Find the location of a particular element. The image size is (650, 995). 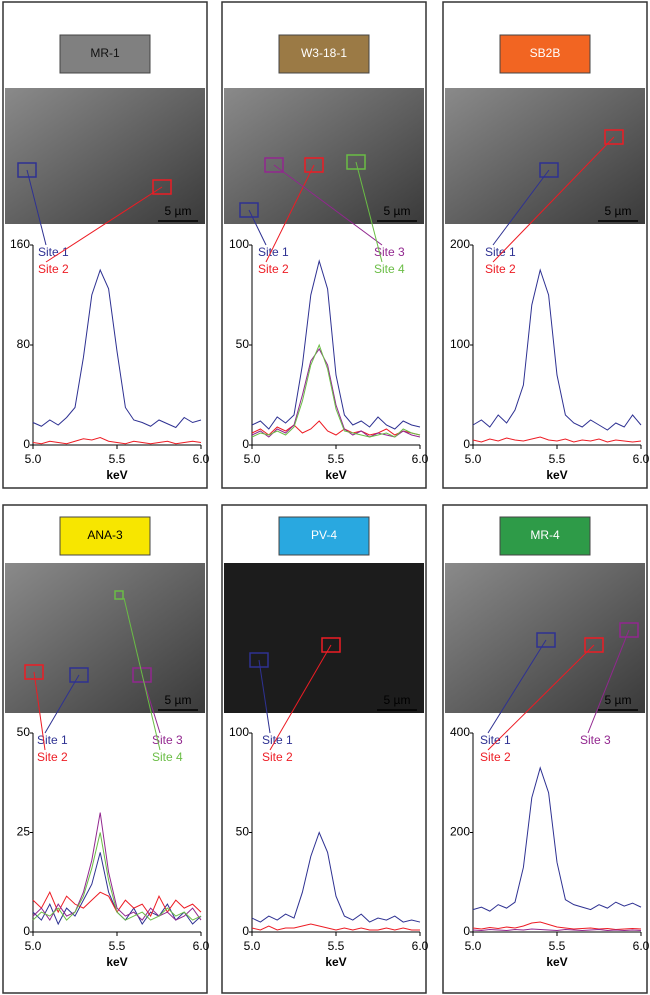

panel-title: PV-4 is located at coordinates (324, 535).